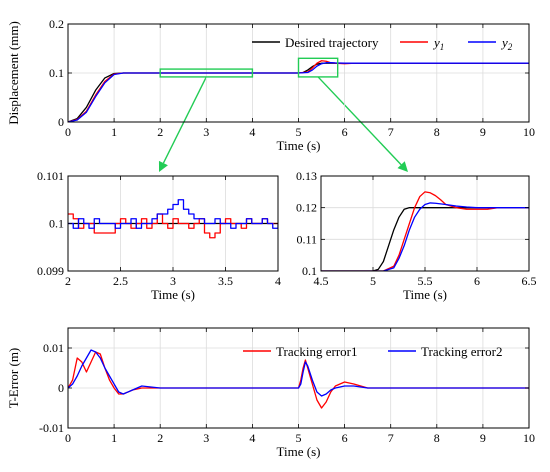 The image size is (550, 472). What do you see at coordinates (225, 281) in the screenshot?
I see `x-tick-label: 3.5` at bounding box center [225, 281].